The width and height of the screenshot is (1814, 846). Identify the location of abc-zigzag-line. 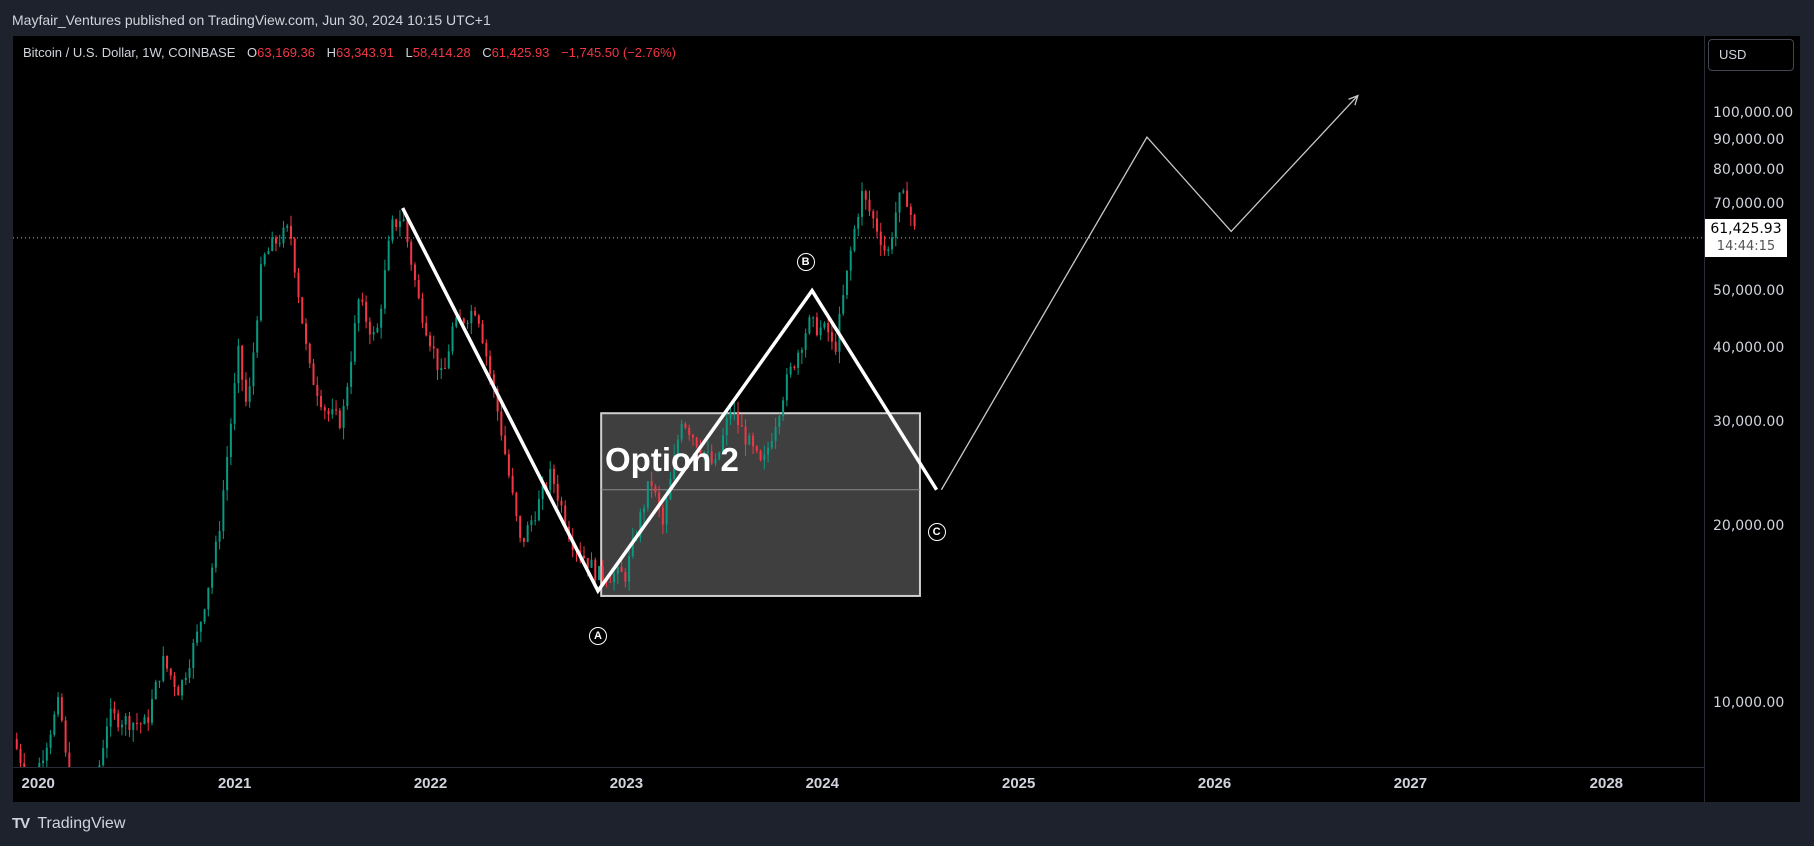
(670, 401).